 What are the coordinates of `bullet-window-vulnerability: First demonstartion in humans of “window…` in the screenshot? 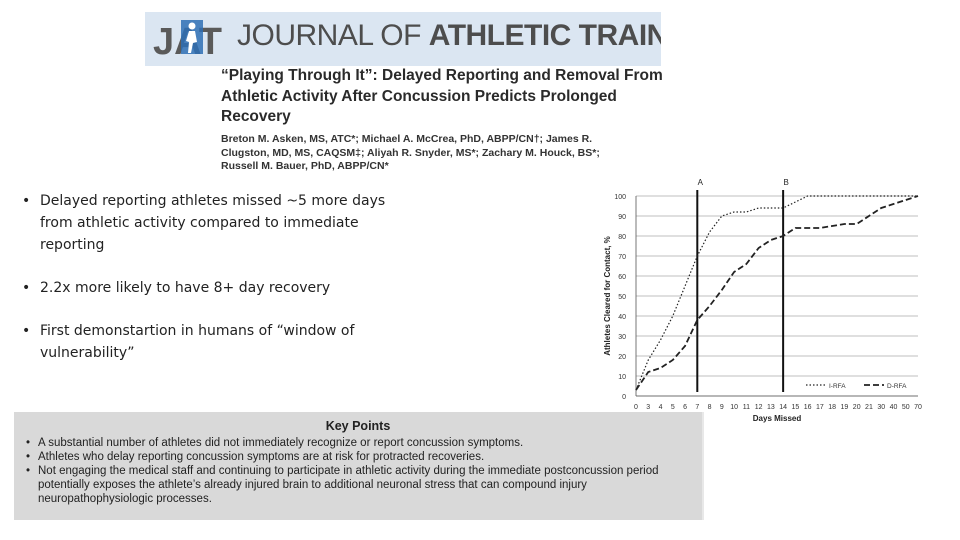 It's located at (207, 342).